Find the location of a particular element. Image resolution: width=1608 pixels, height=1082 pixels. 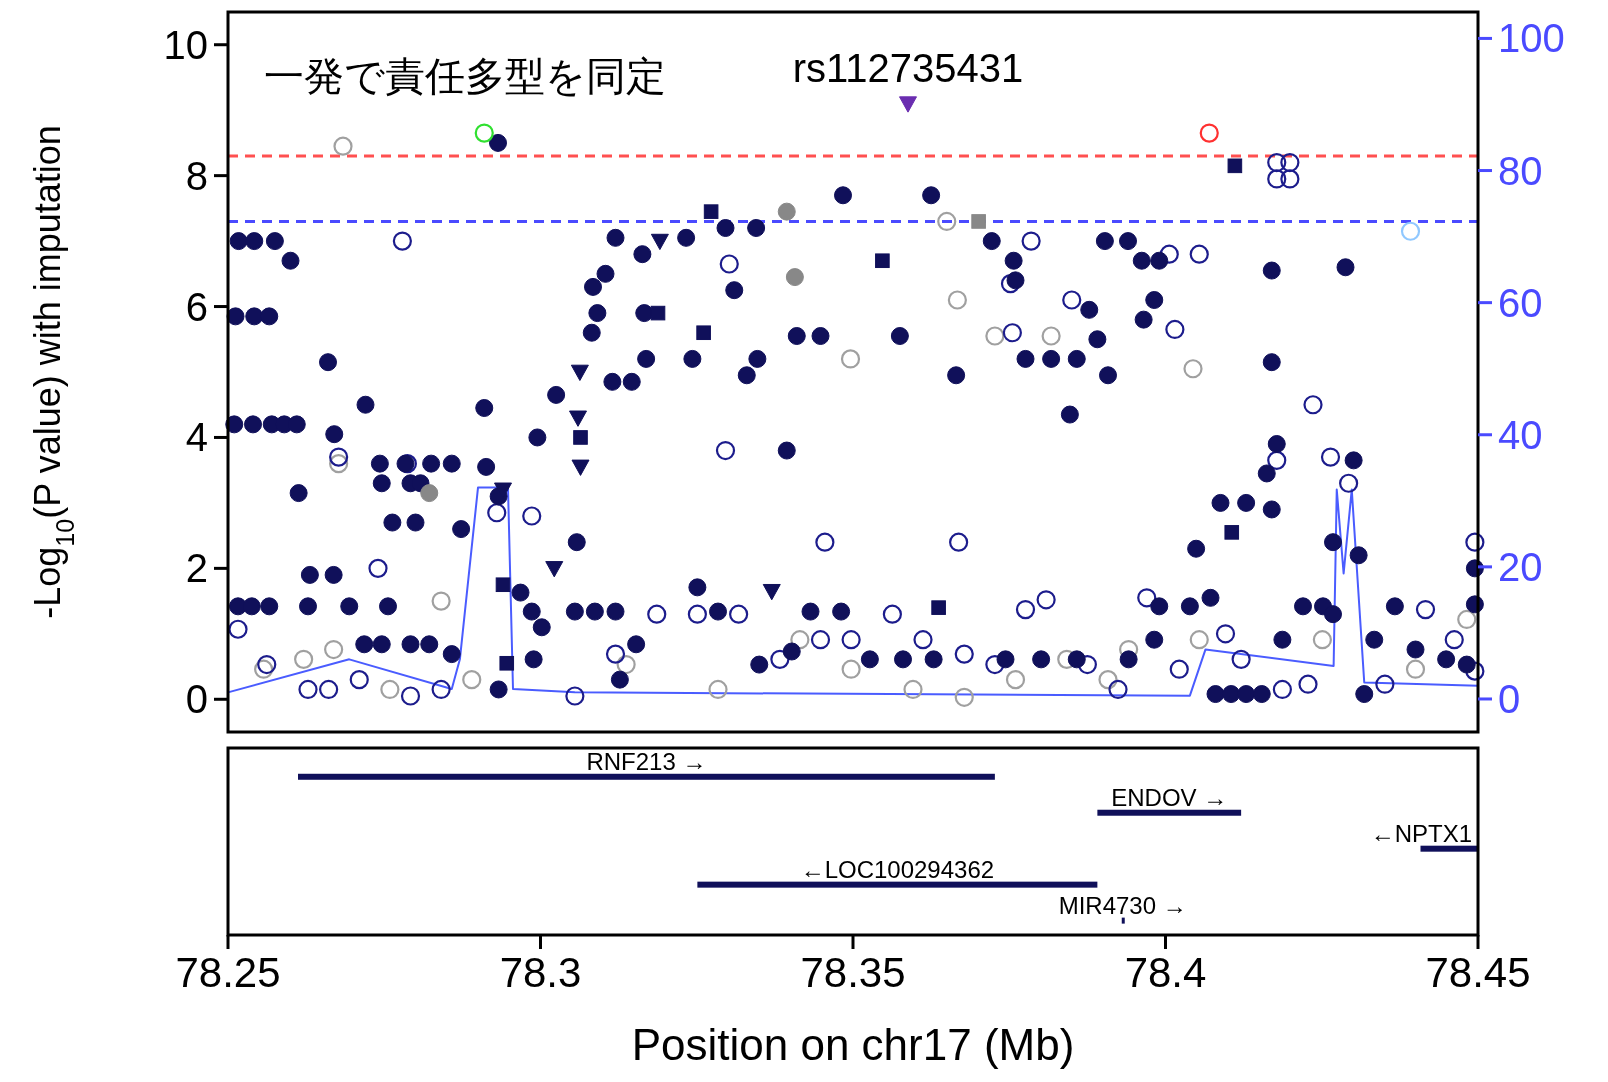

y2-tick-label: 20 is located at coordinates (1520, 566).